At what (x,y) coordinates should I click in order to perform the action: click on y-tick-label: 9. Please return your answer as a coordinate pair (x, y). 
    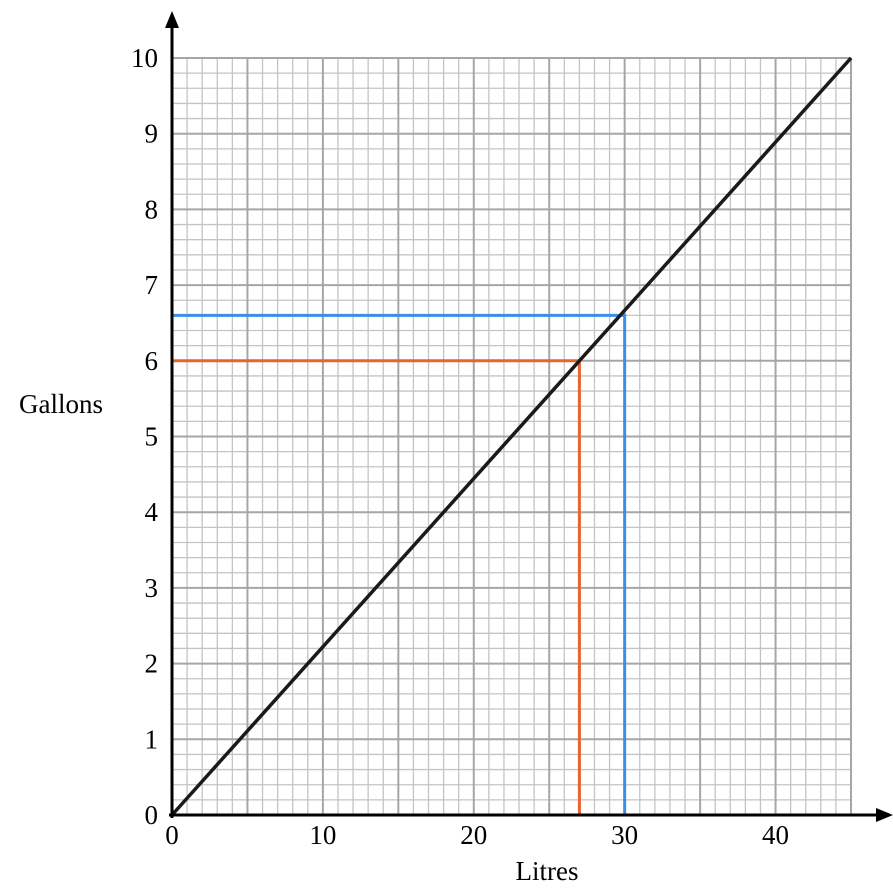
    Looking at the image, I should click on (152, 134).